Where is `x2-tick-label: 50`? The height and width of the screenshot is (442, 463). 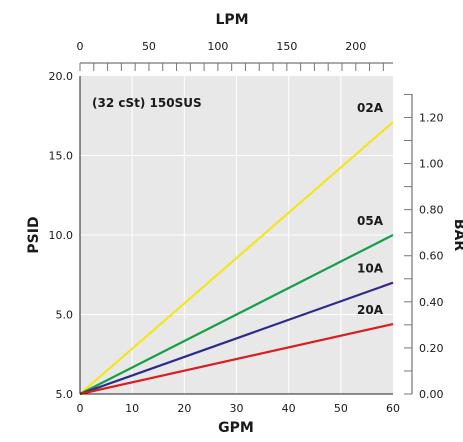
x2-tick-label: 50 is located at coordinates (149, 46).